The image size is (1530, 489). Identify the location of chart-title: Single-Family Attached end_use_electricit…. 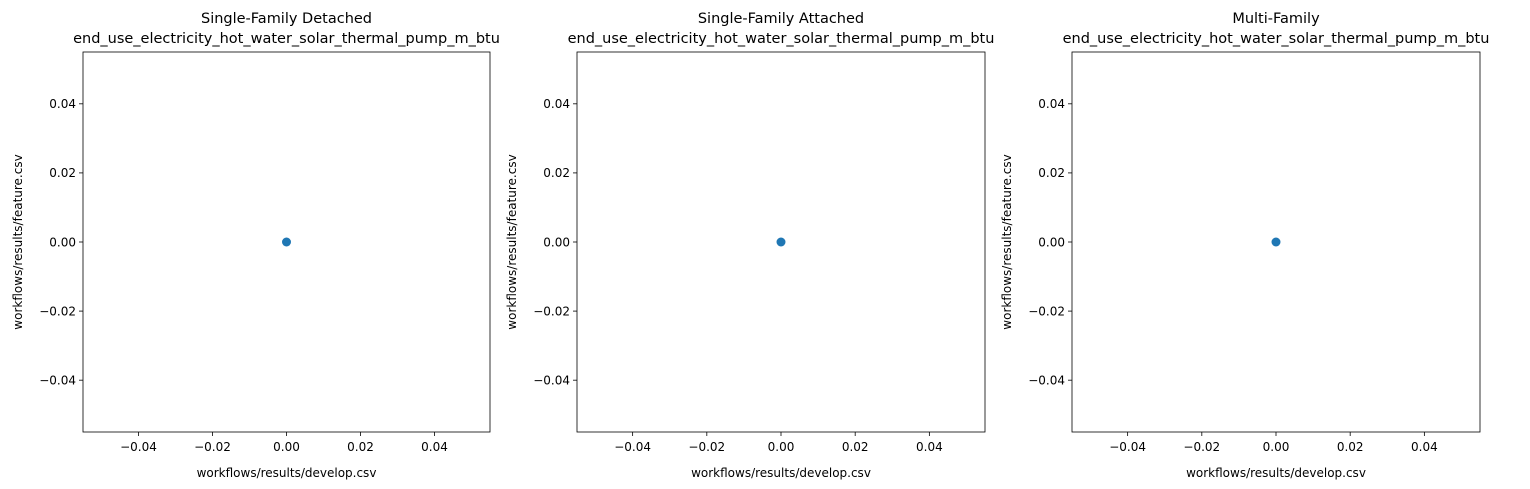
(781, 29).